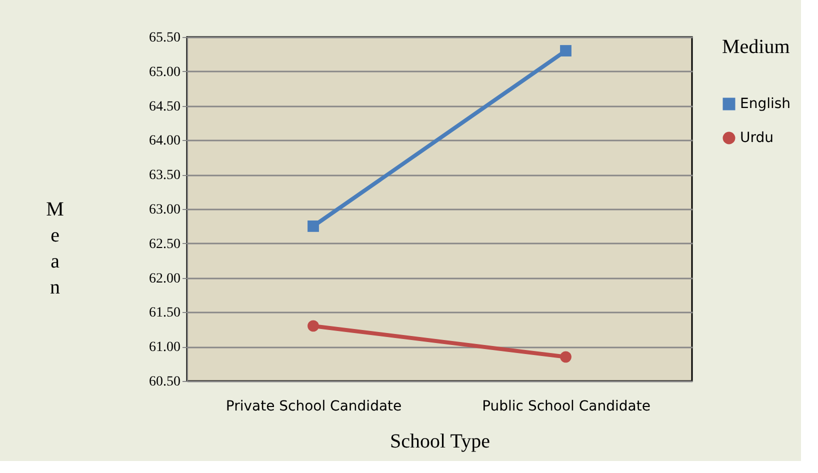 This screenshot has width=818, height=473. I want to click on y-tick-label: 64.50, so click(164, 106).